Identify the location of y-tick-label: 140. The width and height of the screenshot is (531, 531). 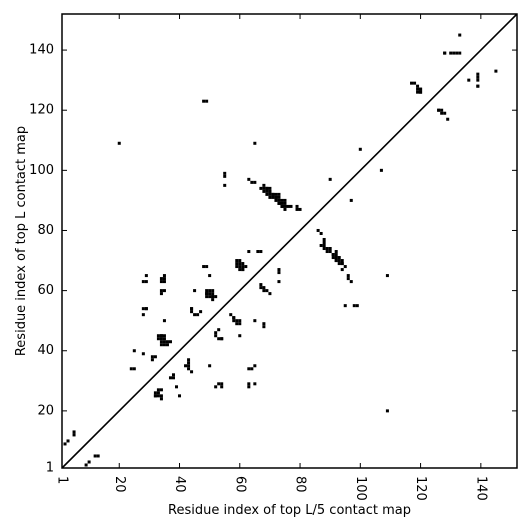
(41, 50).